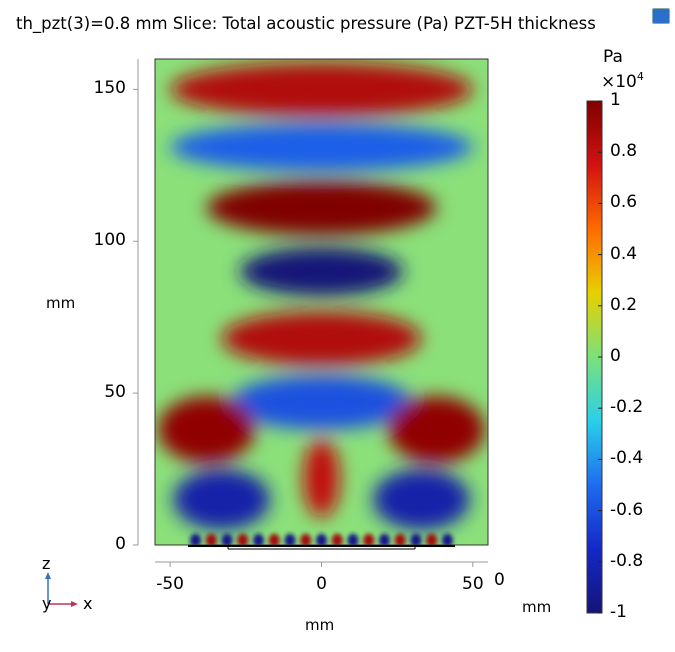  What do you see at coordinates (613, 57) in the screenshot?
I see `colorbar-unit: Pa` at bounding box center [613, 57].